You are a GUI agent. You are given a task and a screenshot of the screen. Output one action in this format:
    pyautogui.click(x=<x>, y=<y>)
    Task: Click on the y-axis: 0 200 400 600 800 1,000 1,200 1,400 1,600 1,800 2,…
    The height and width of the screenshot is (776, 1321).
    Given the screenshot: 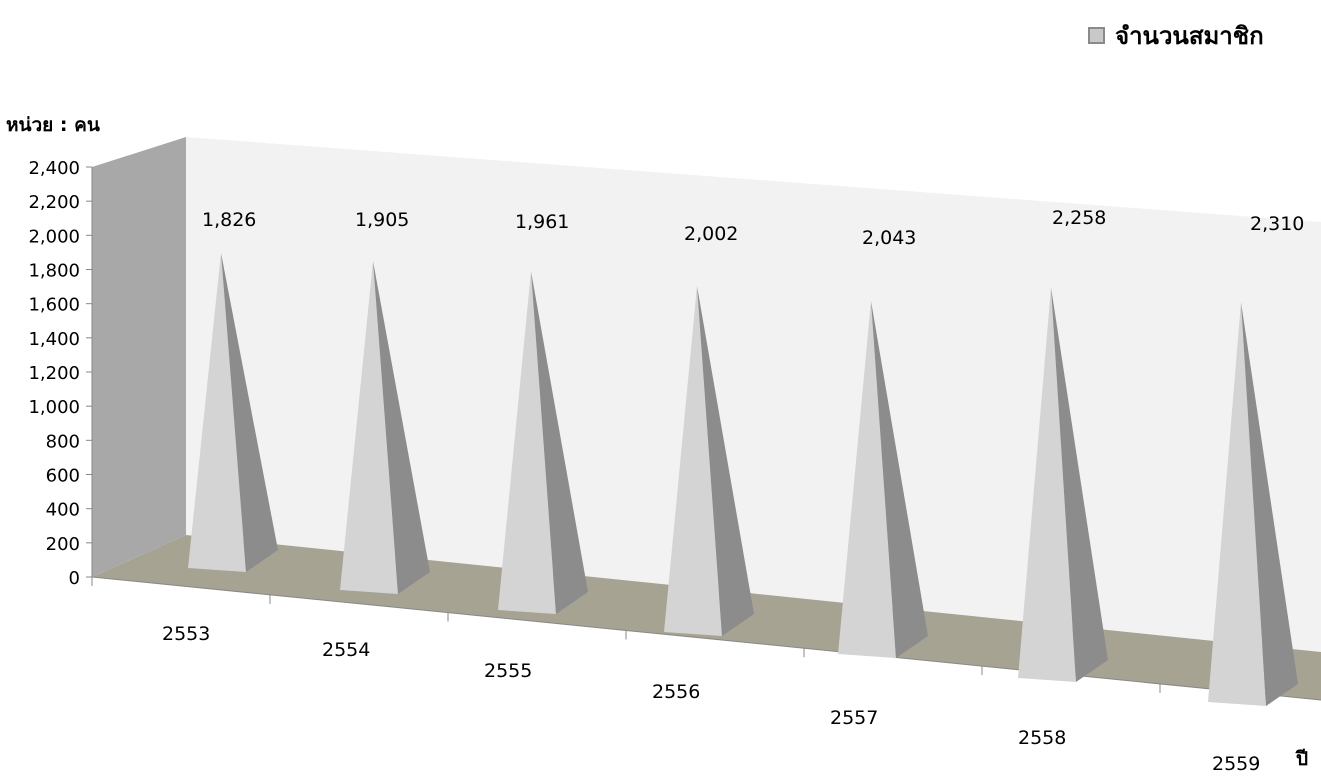 What is the action you would take?
    pyautogui.click(x=60, y=373)
    